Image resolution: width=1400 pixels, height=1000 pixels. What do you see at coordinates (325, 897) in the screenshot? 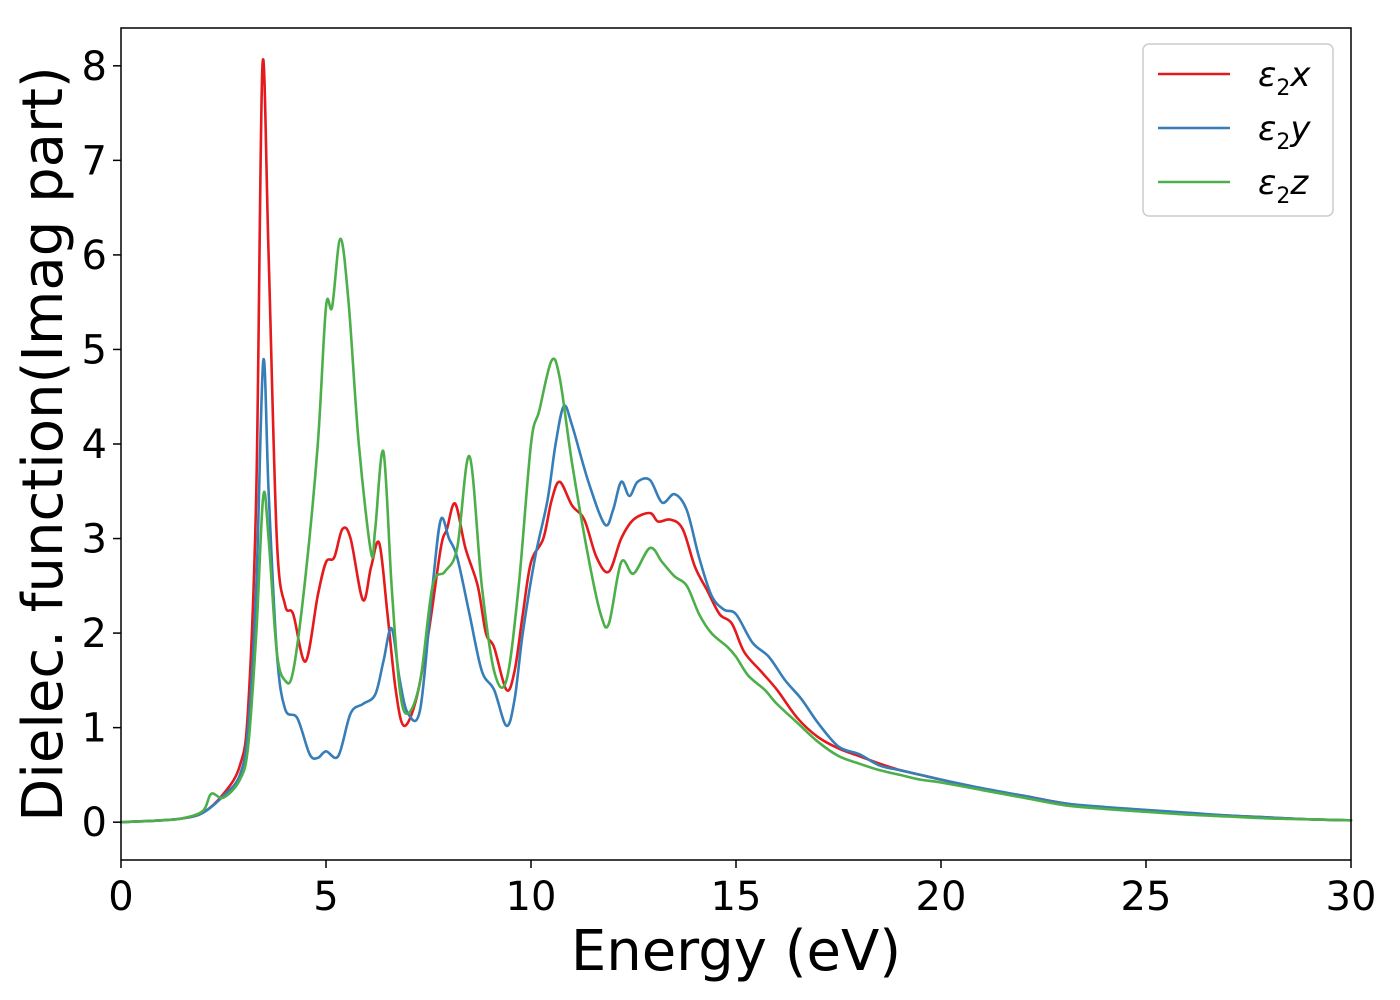
I see `x-tick-label: 5` at bounding box center [325, 897].